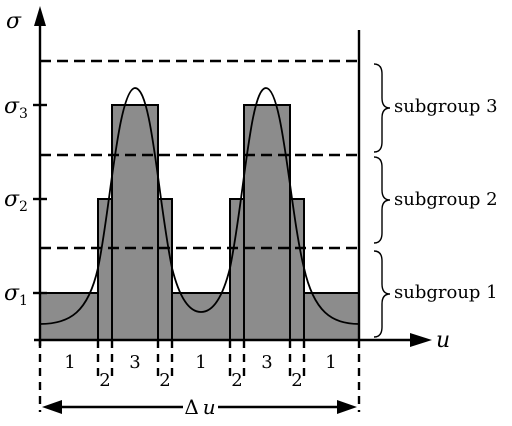 The image size is (512, 426). I want to click on interval-dividers, so click(199, 376).